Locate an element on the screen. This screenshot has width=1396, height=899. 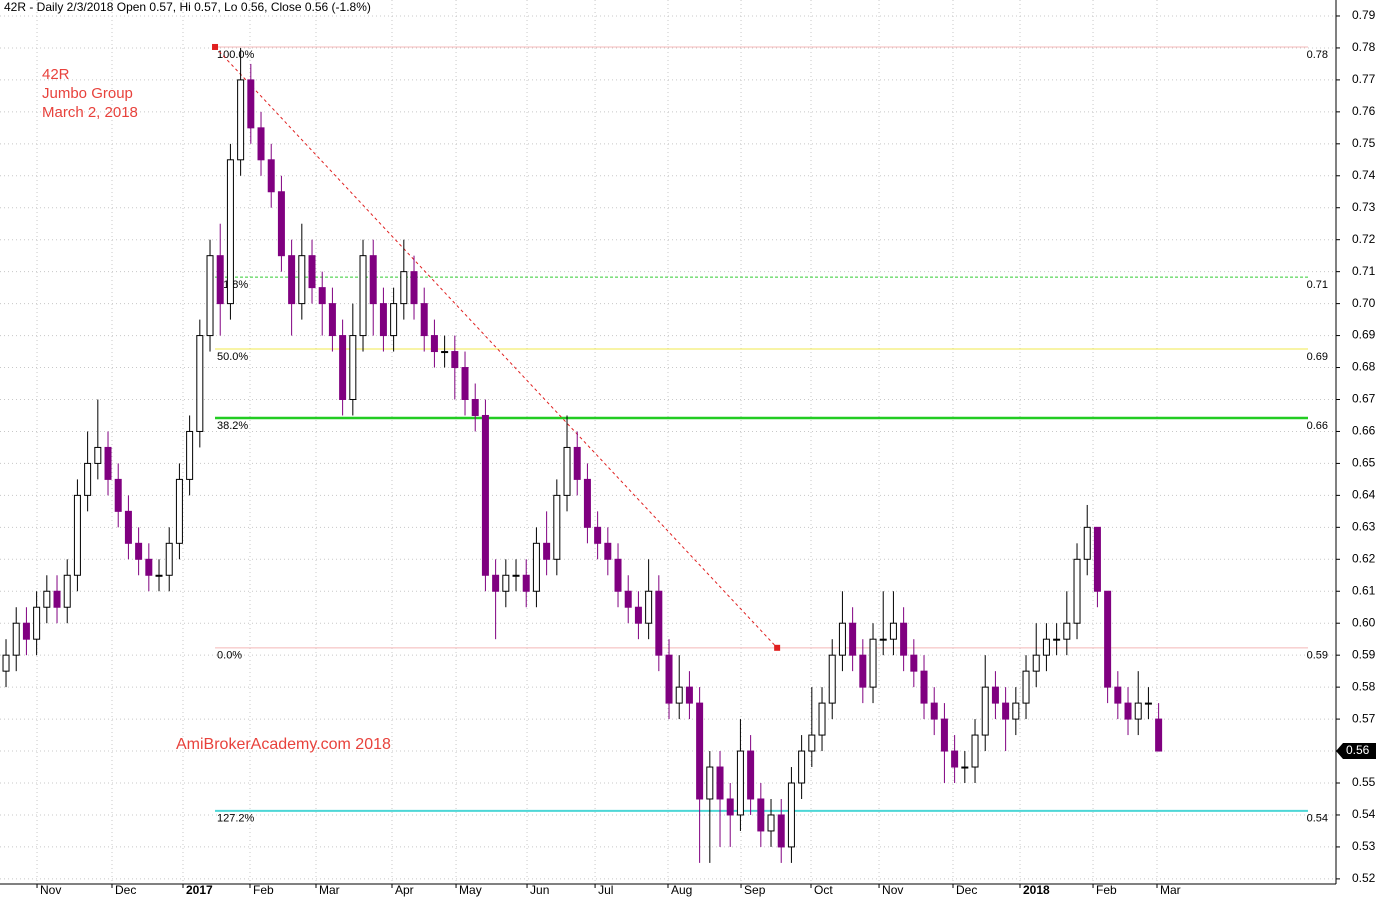
y-tick-label: 0.78 is located at coordinates (1364, 47).